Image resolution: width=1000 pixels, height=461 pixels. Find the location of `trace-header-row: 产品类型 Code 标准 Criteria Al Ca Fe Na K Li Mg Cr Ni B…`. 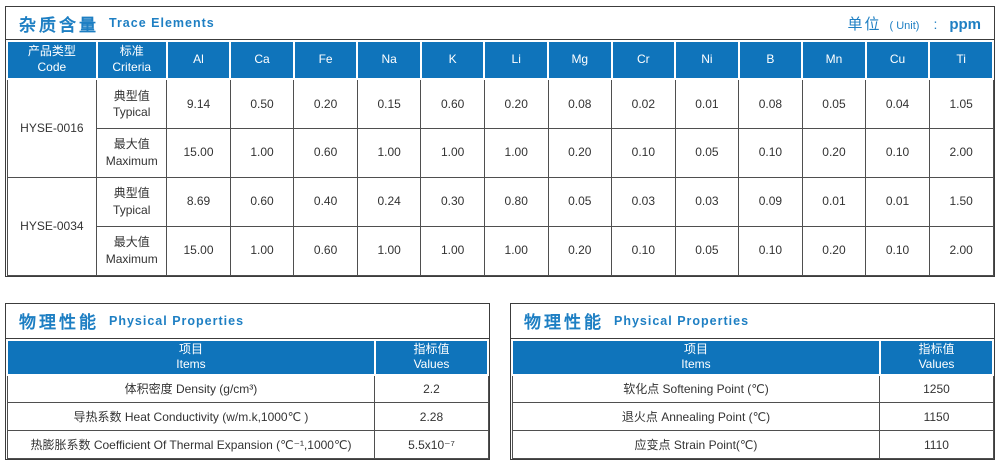

trace-header-row: 产品类型 Code 标准 Criteria Al Ca Fe Na K Li Mg Cr Ni B… is located at coordinates (500, 60).